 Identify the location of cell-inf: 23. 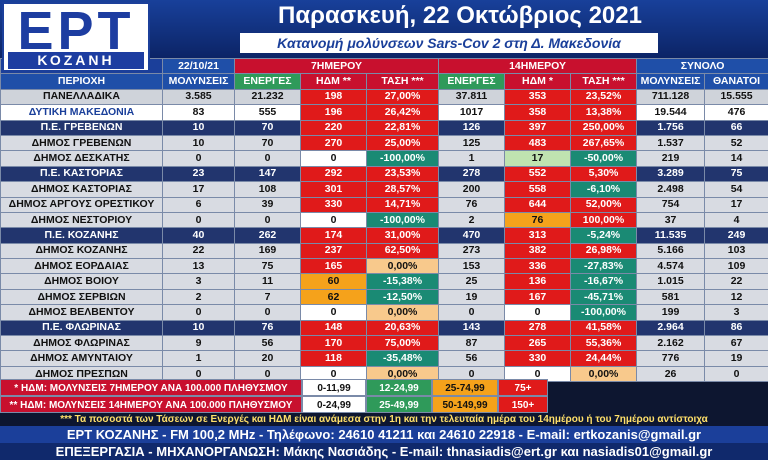
(198, 174).